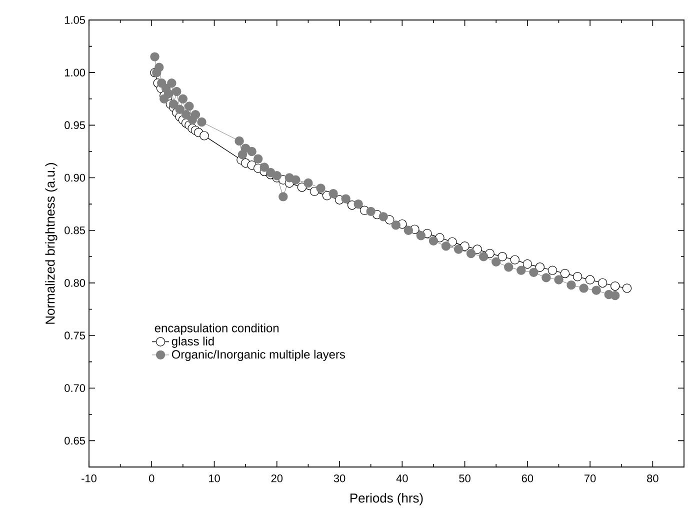 The width and height of the screenshot is (688, 531). What do you see at coordinates (216, 329) in the screenshot?
I see `legend-title: encapsulation condition` at bounding box center [216, 329].